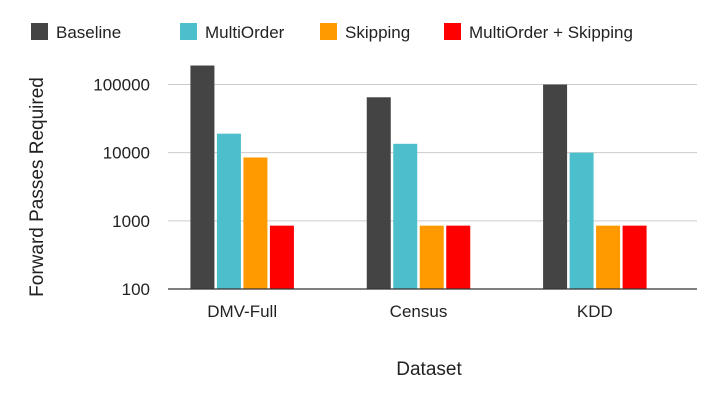  Describe the element at coordinates (245, 32) in the screenshot. I see `legend-label: MultiOrder` at that location.